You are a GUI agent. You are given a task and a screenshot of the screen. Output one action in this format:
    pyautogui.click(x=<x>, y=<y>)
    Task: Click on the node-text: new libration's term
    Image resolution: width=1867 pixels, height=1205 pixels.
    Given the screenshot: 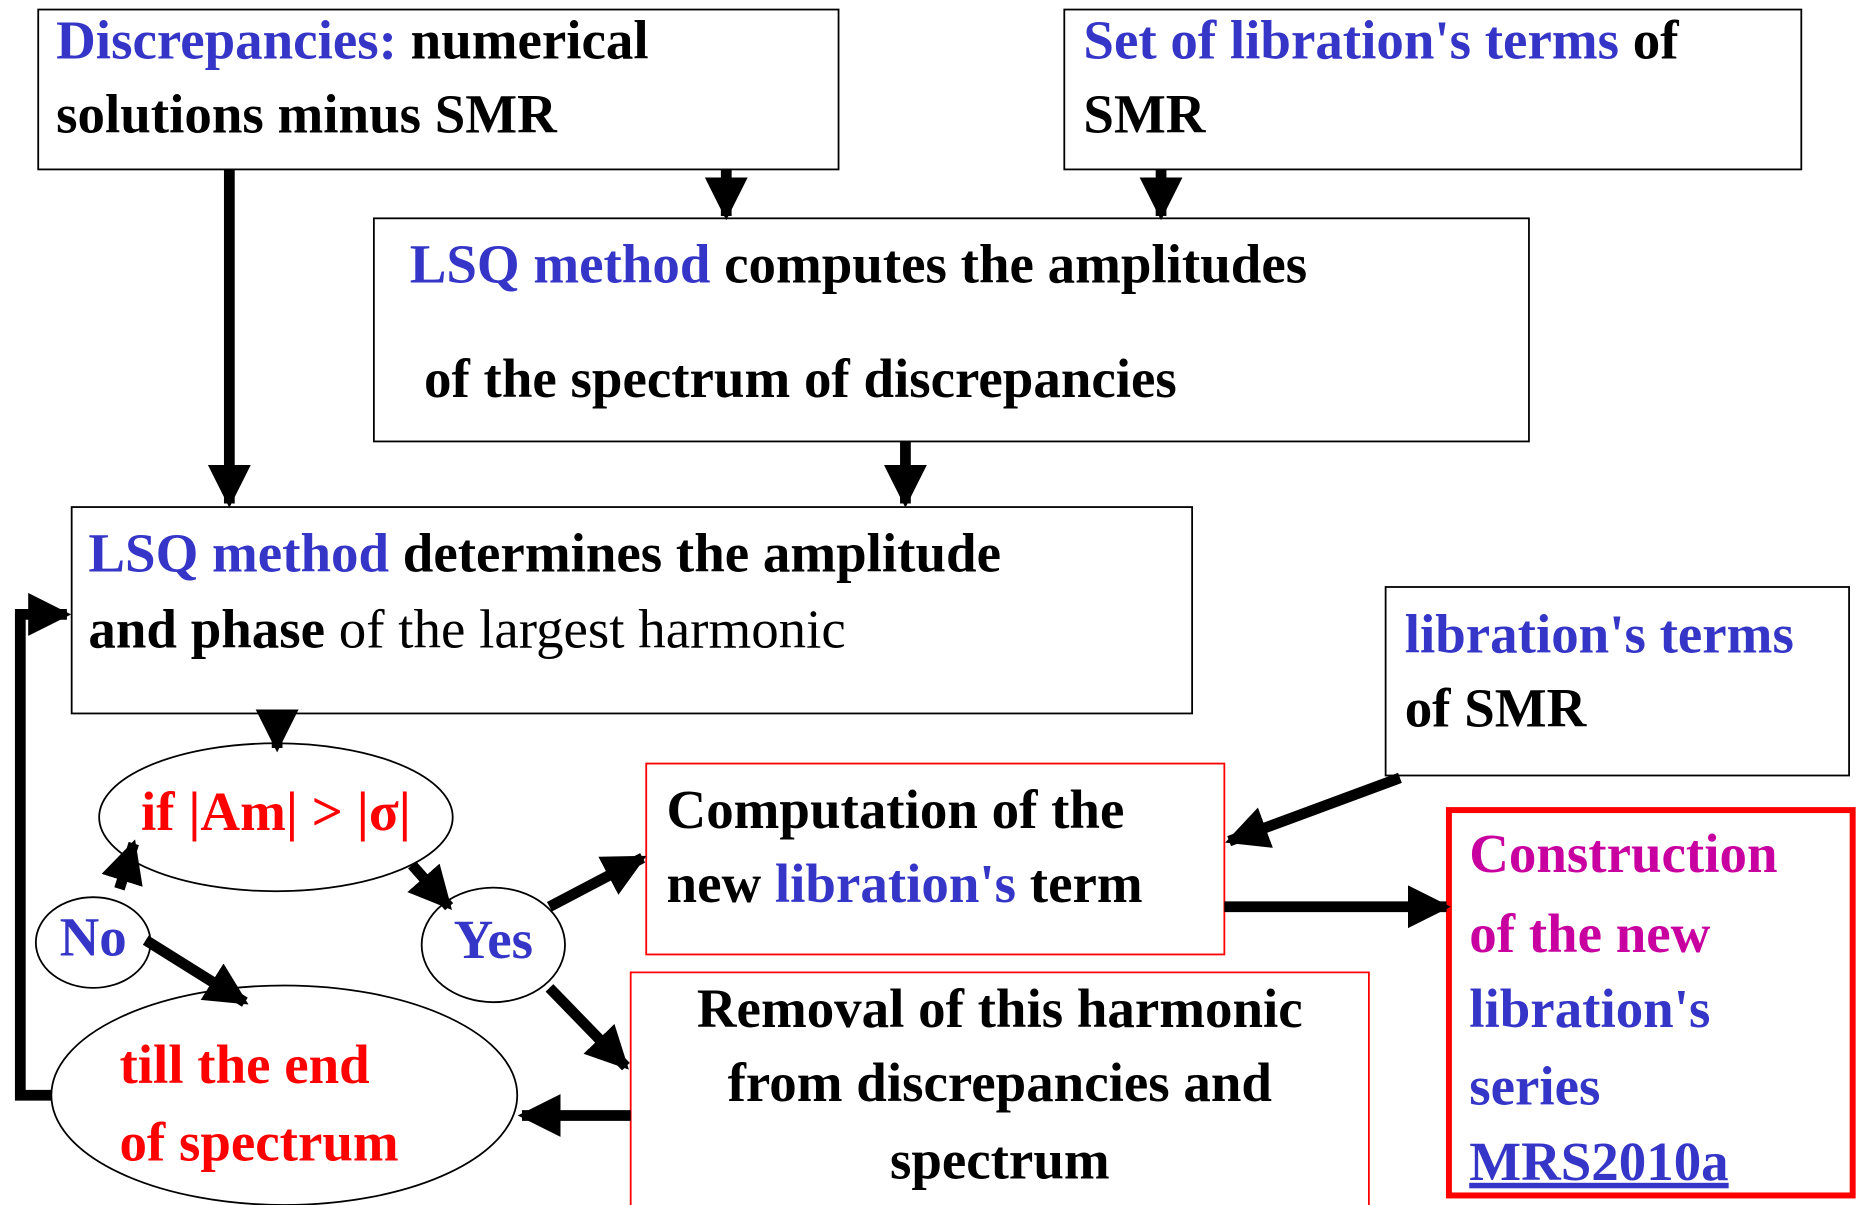 What is the action you would take?
    pyautogui.click(x=905, y=882)
    